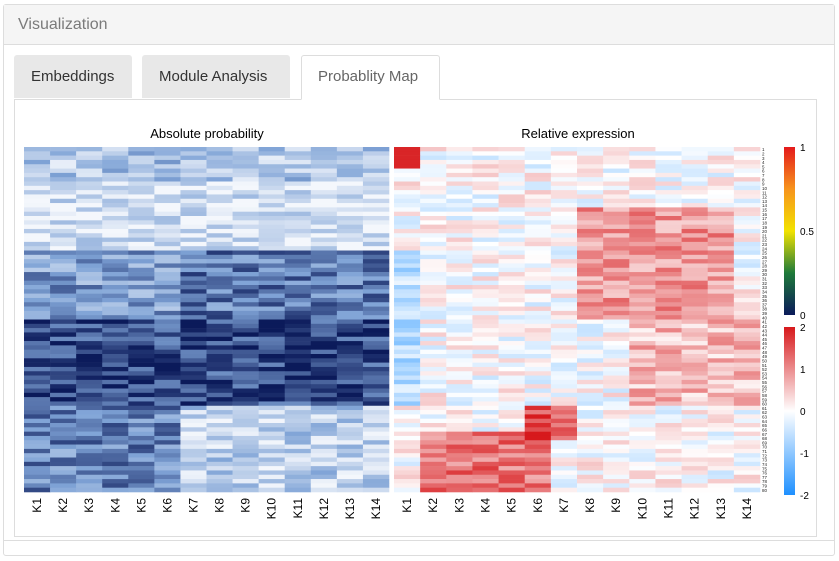  Describe the element at coordinates (765, 408) in the screenshot. I see `row-label: 61` at that location.